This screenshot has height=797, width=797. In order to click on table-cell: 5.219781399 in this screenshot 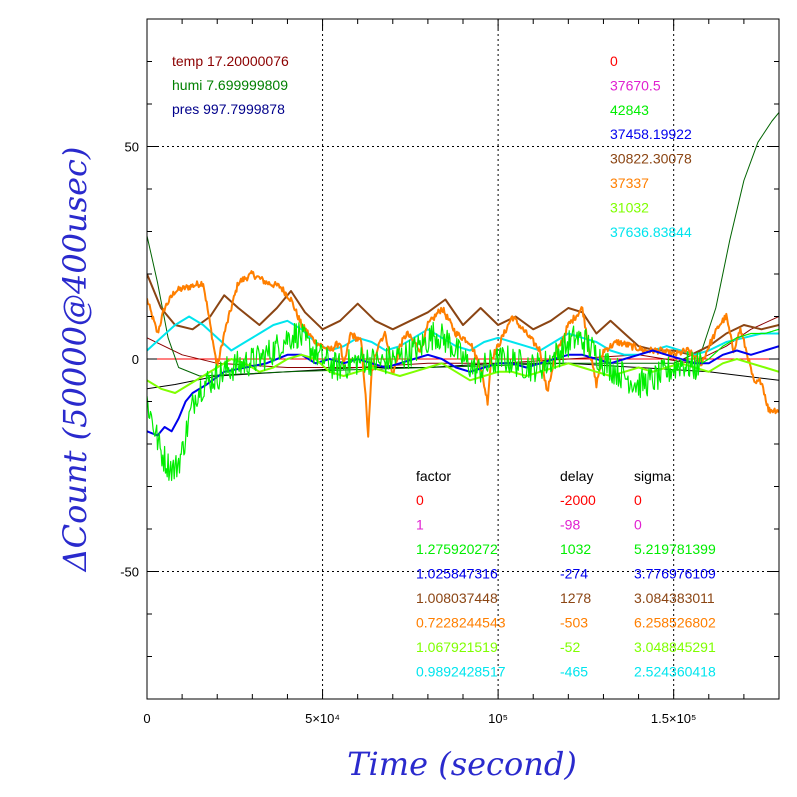, I will do `click(675, 549)`.